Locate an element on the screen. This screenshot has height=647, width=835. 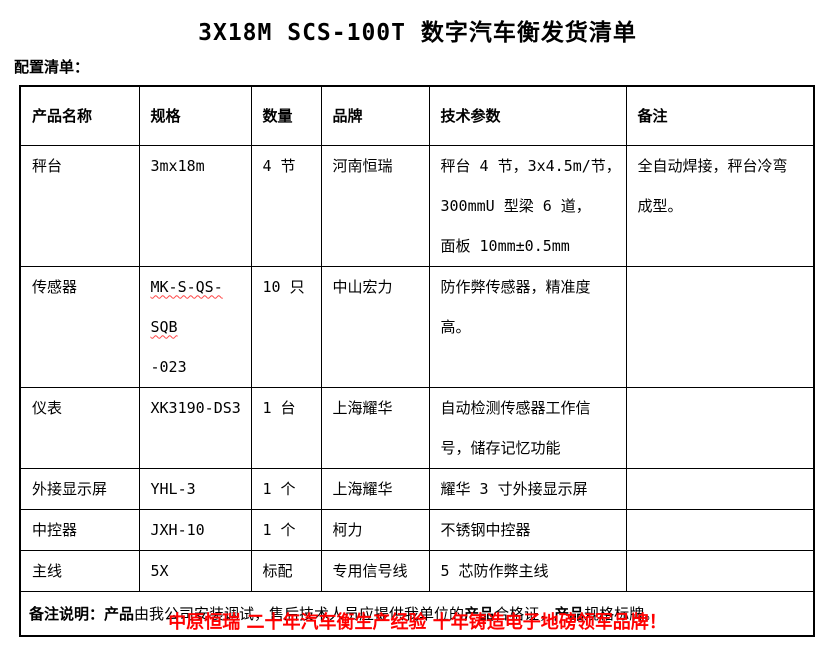
cell-brand: 柯力 is located at coordinates (375, 529).